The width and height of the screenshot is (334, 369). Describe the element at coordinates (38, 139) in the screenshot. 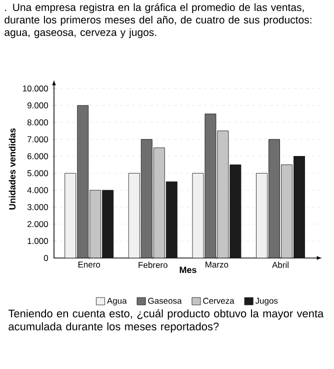

I see `y-tick-label: 7.000` at that location.